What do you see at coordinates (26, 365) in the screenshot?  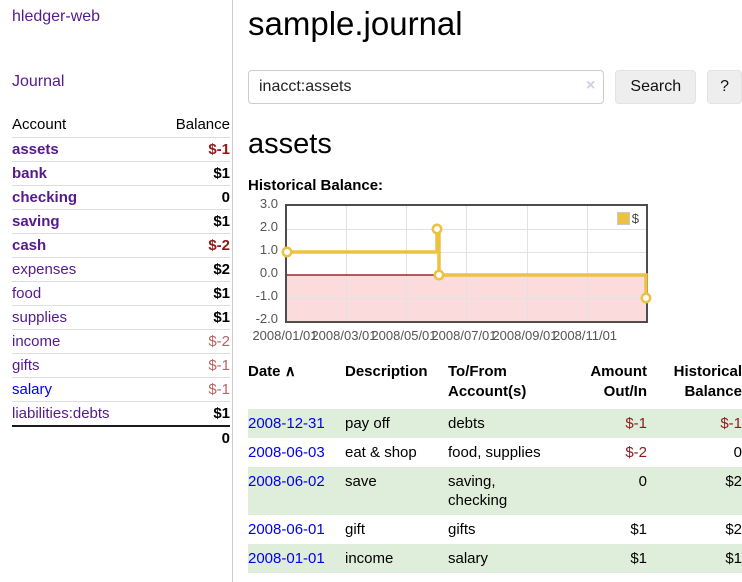 I see `account-link-gifts: gifts` at bounding box center [26, 365].